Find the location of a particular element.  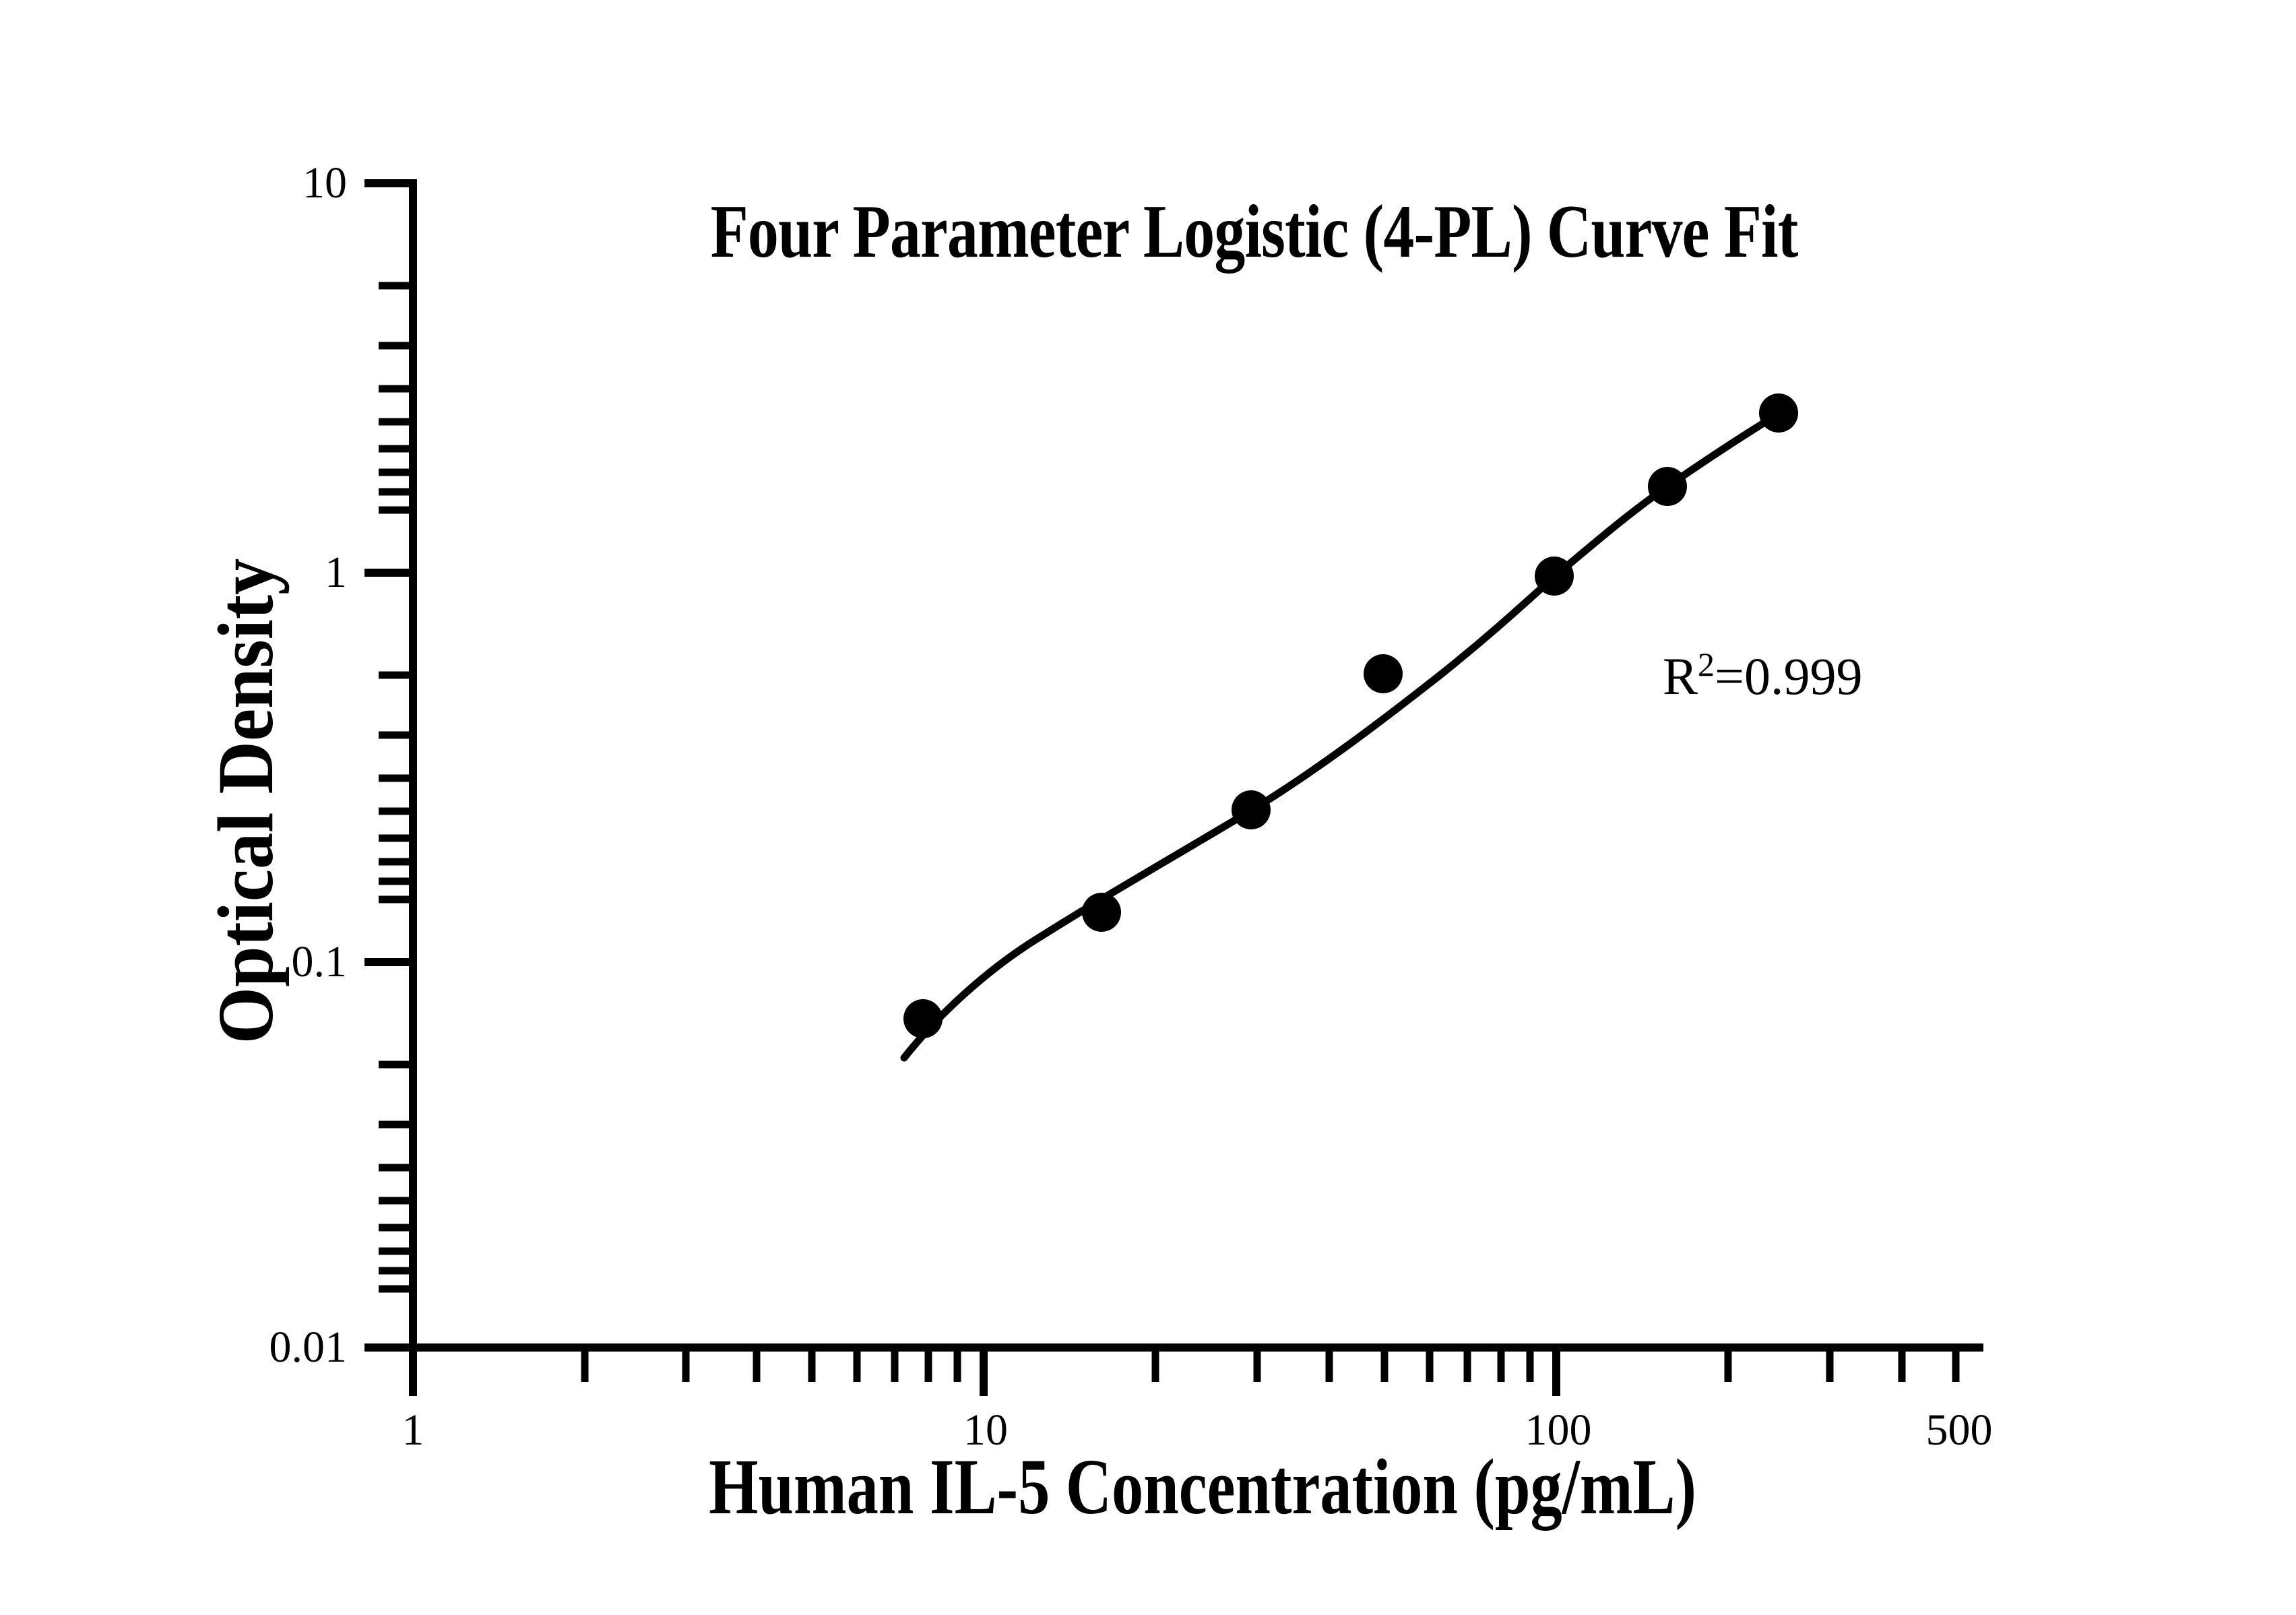

r2-annotation: R2=0.999 is located at coordinates (1763, 676).